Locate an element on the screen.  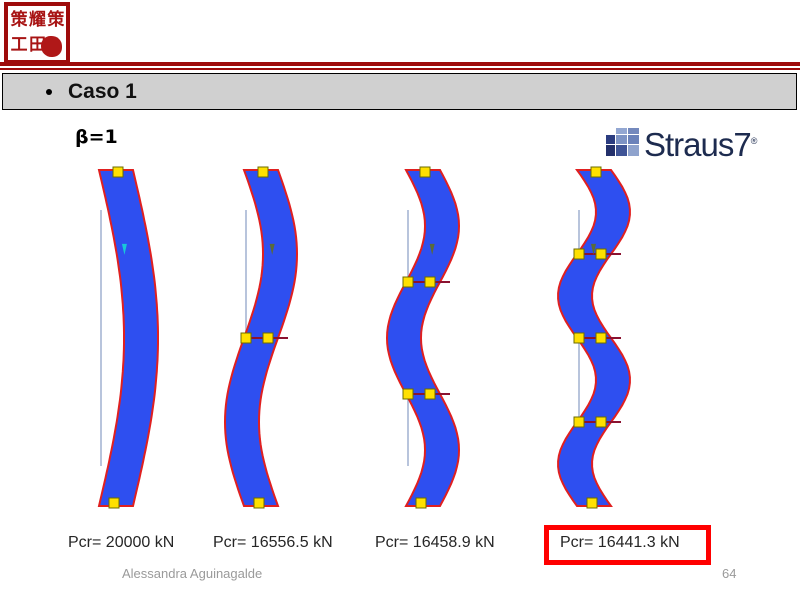
column-mode-4-graphic is located at coordinates (594, 337).